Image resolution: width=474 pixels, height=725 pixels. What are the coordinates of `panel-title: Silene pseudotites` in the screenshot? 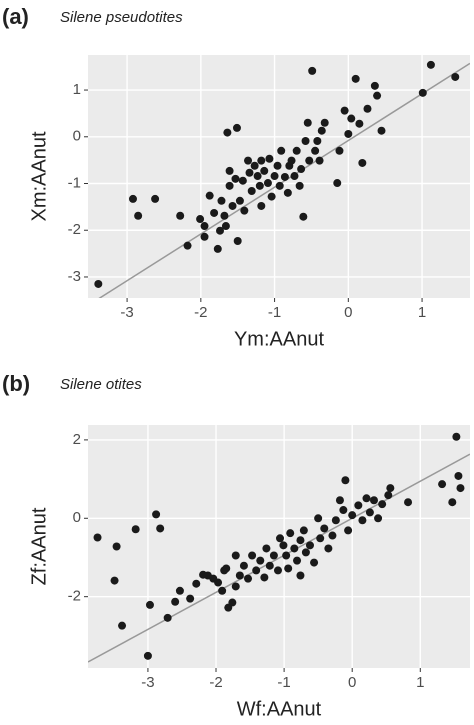 It's located at (121, 17).